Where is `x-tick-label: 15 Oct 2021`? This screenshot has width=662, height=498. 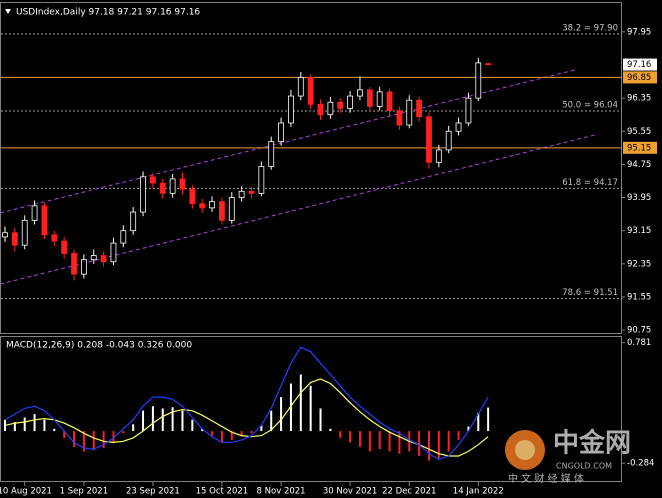
x-tick-label: 15 Oct 2021 is located at coordinates (222, 492).